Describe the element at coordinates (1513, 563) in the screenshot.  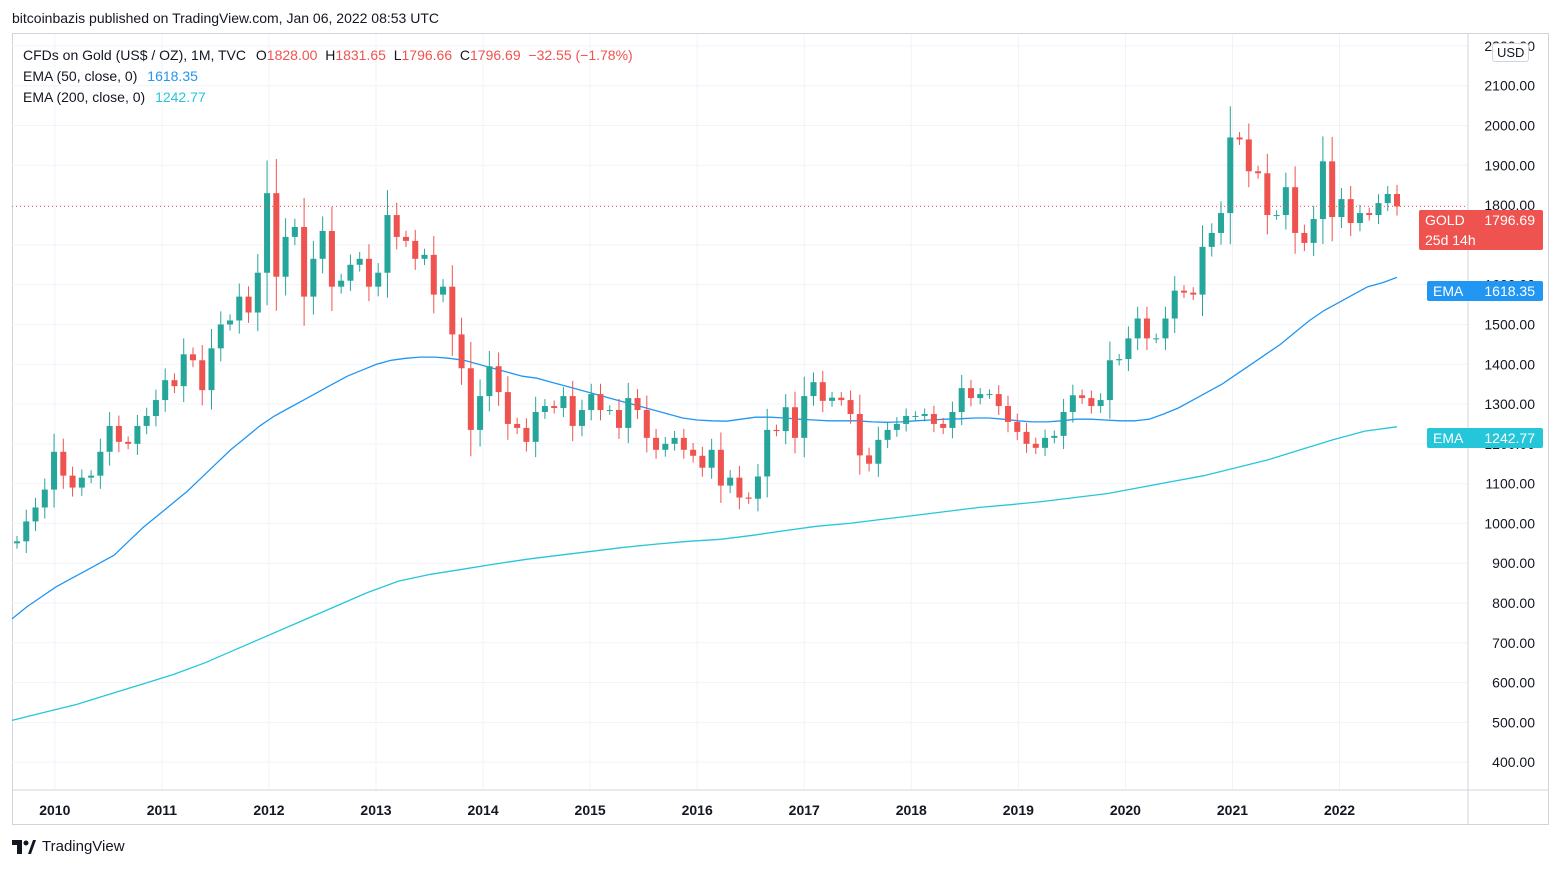
I see `price-tick-label: 900.00` at that location.